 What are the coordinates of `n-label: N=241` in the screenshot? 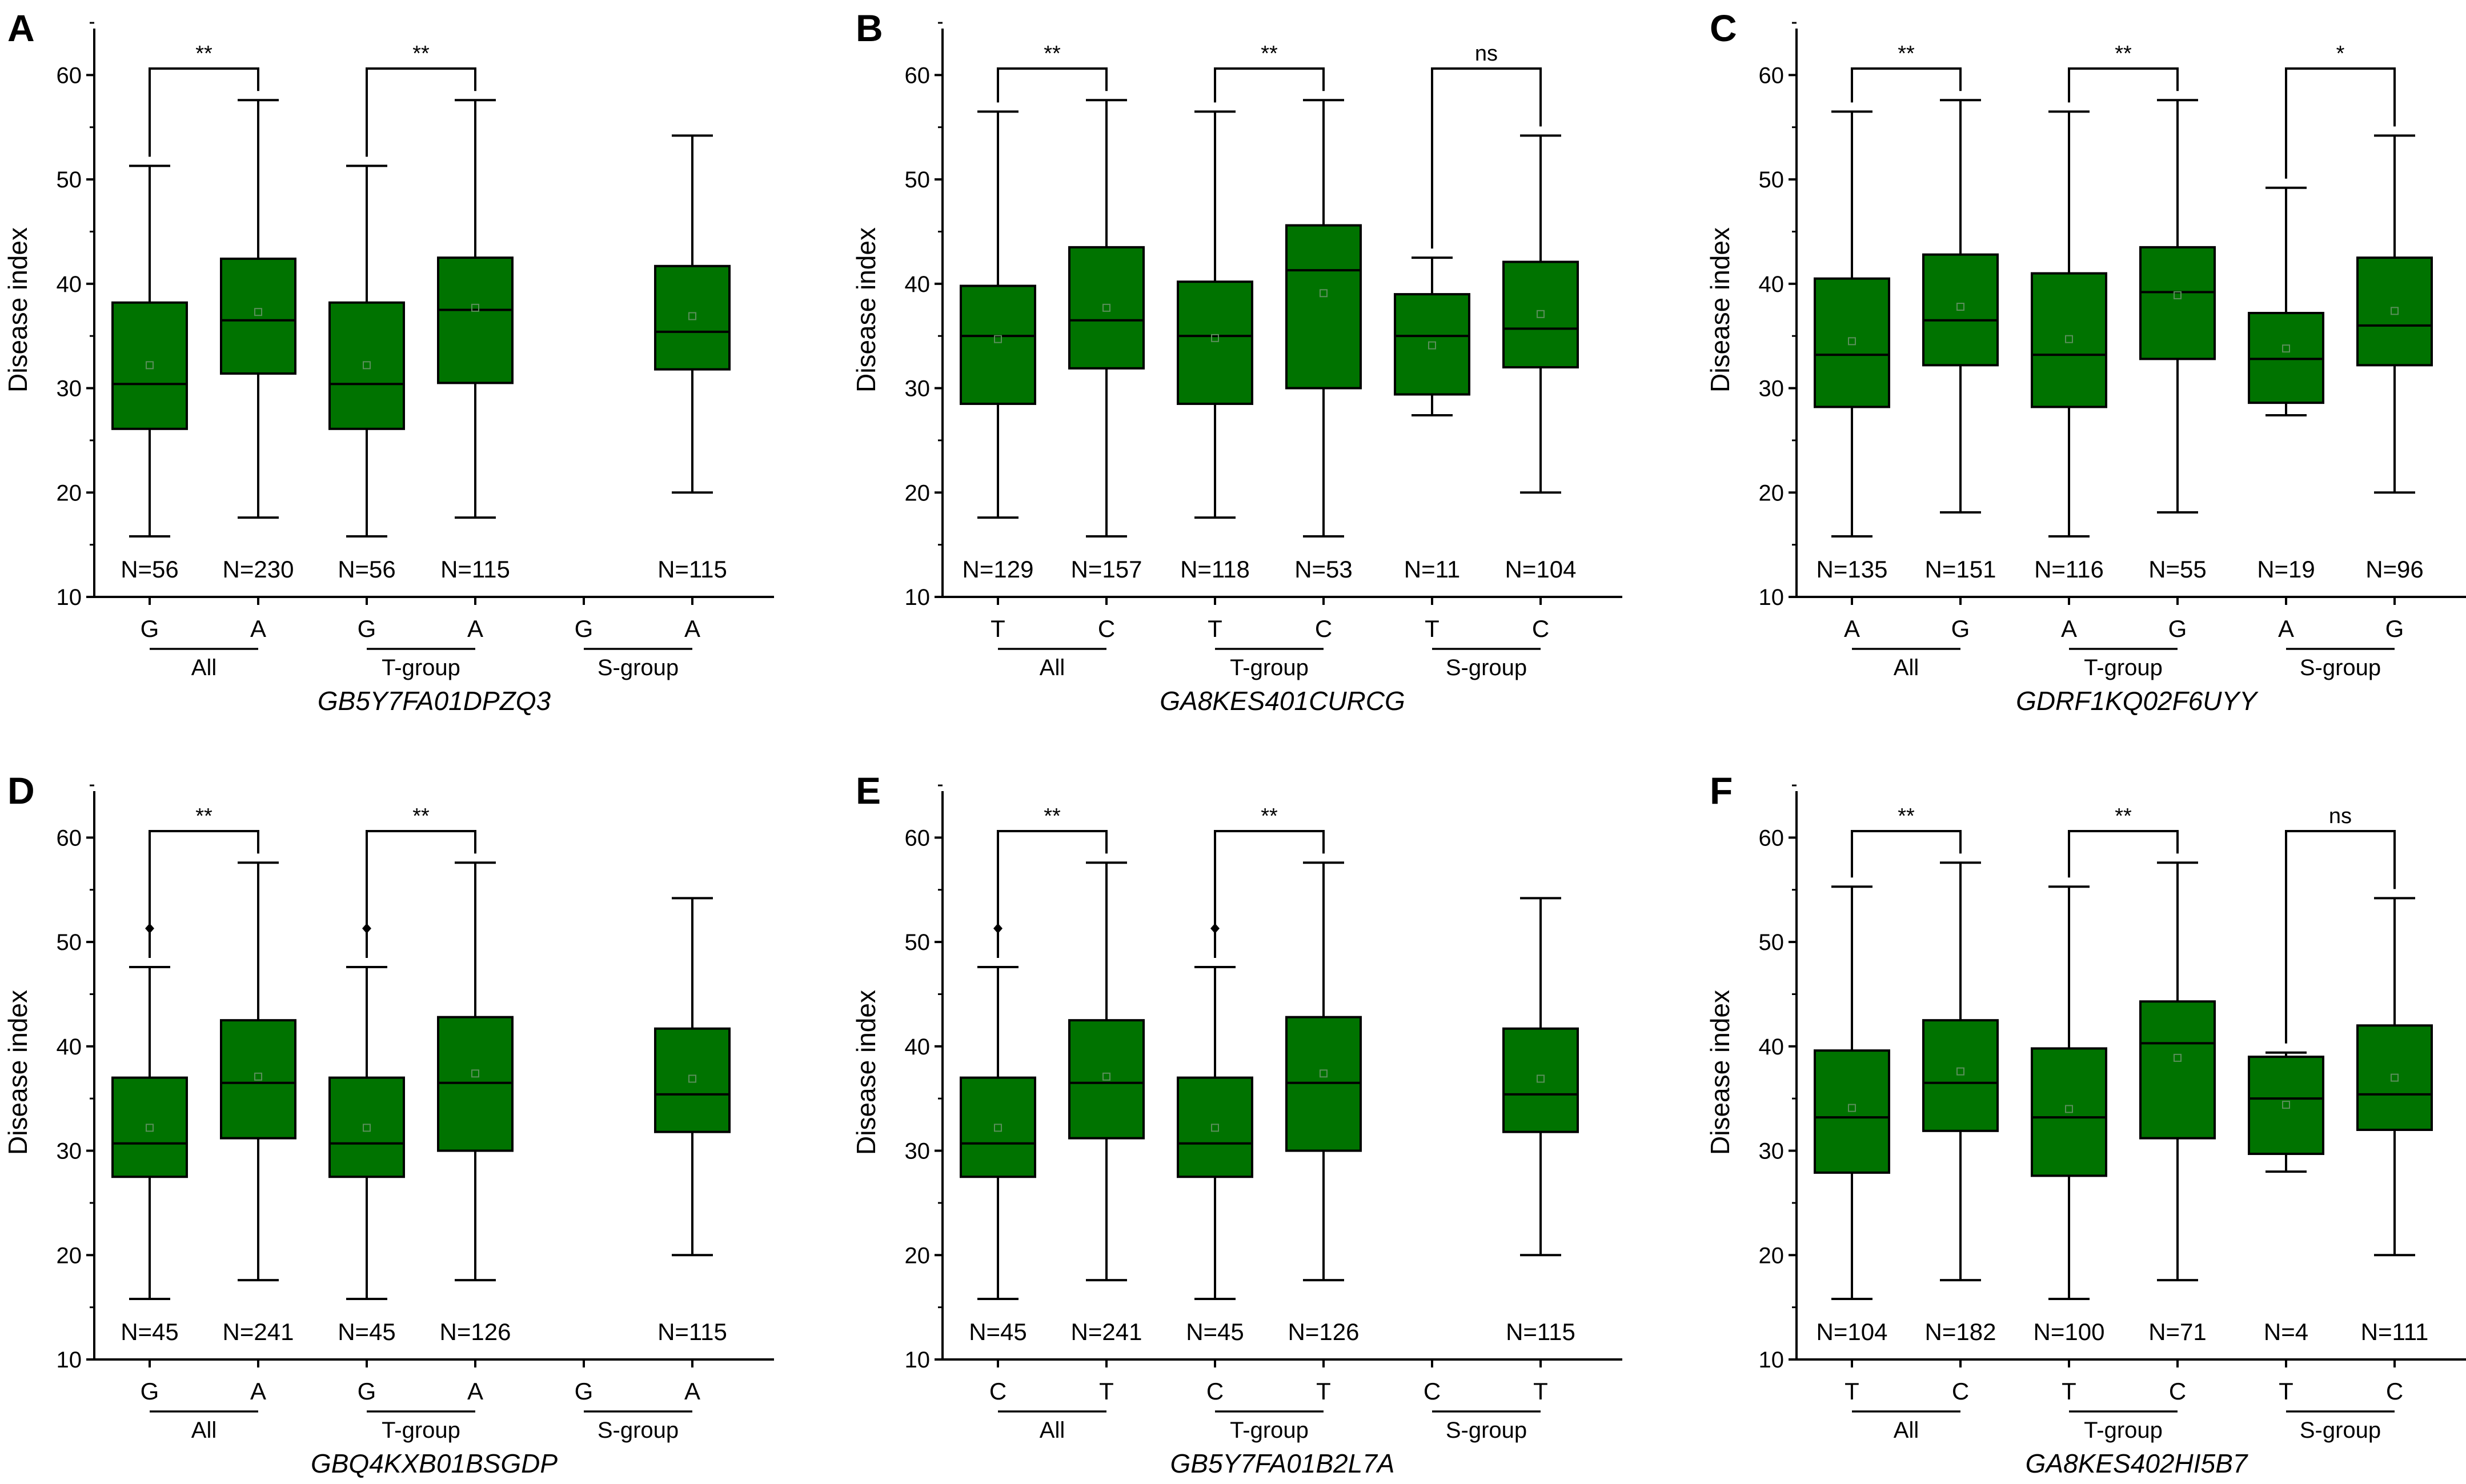 It's located at (1106, 1332).